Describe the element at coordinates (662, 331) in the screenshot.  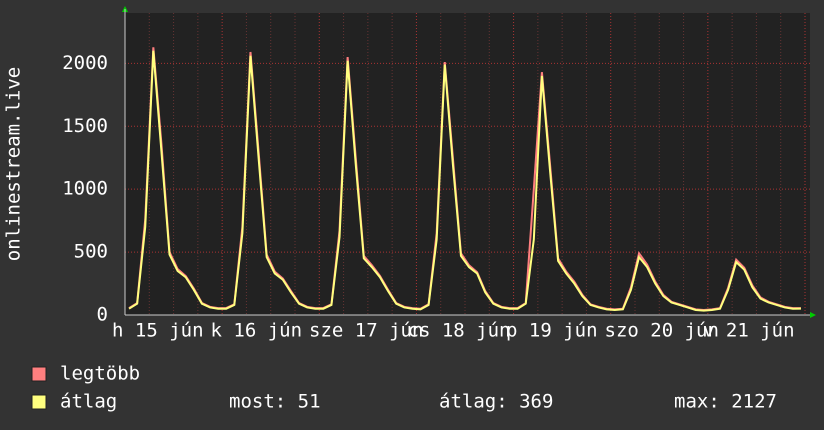
I see `x-tick-label: szo 20 jún` at that location.